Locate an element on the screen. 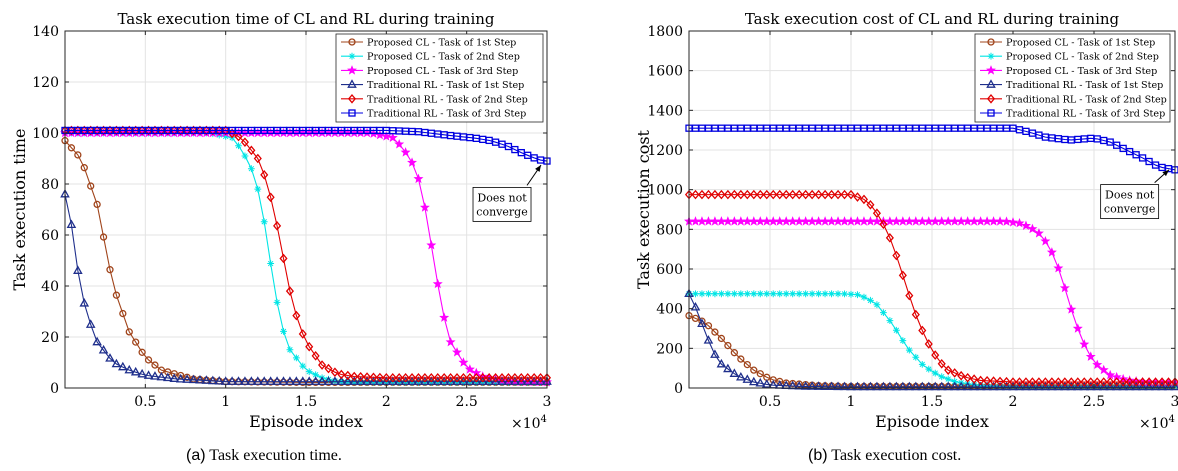 The height and width of the screenshot is (471, 1178). legend-item-0: Proposed CL - Task of 1st Step is located at coordinates (428, 43).